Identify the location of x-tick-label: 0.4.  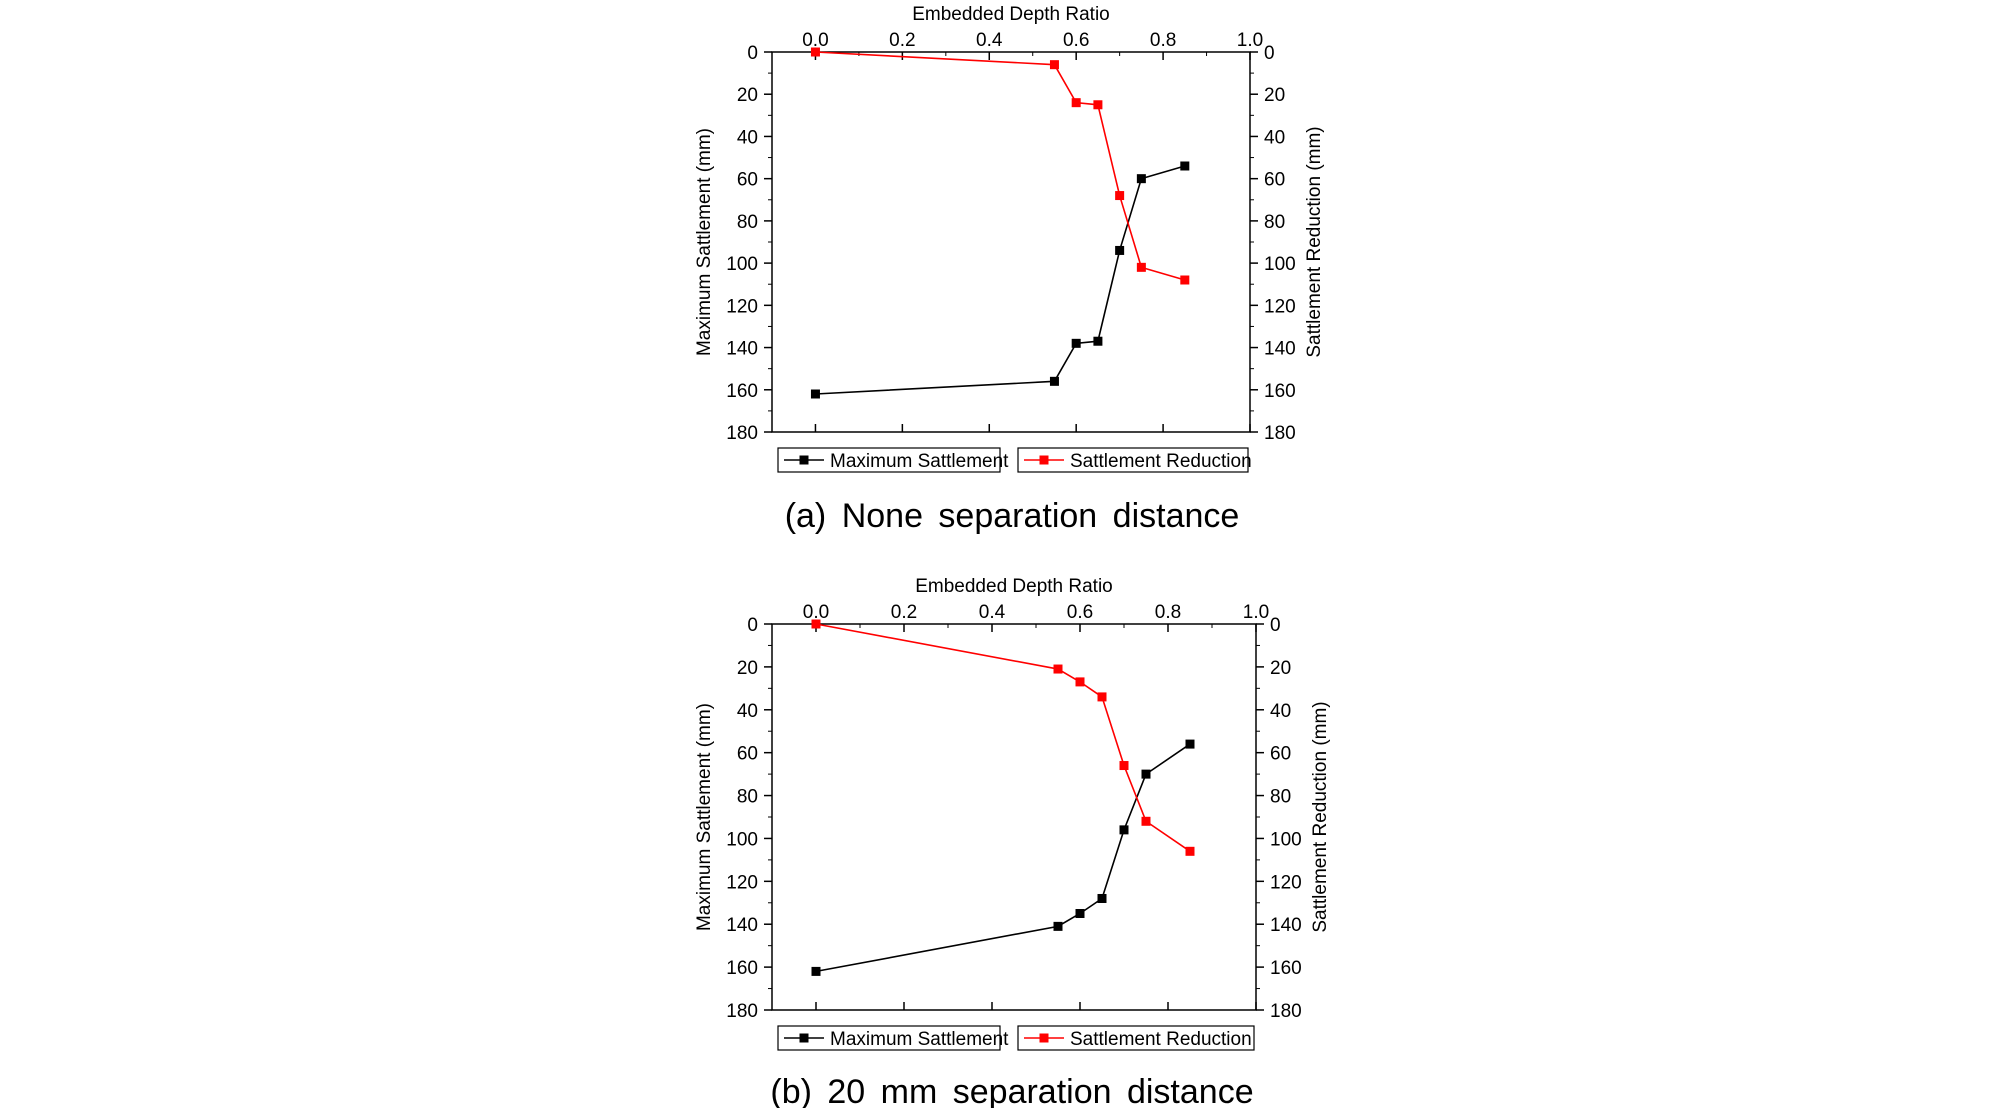
(989, 40).